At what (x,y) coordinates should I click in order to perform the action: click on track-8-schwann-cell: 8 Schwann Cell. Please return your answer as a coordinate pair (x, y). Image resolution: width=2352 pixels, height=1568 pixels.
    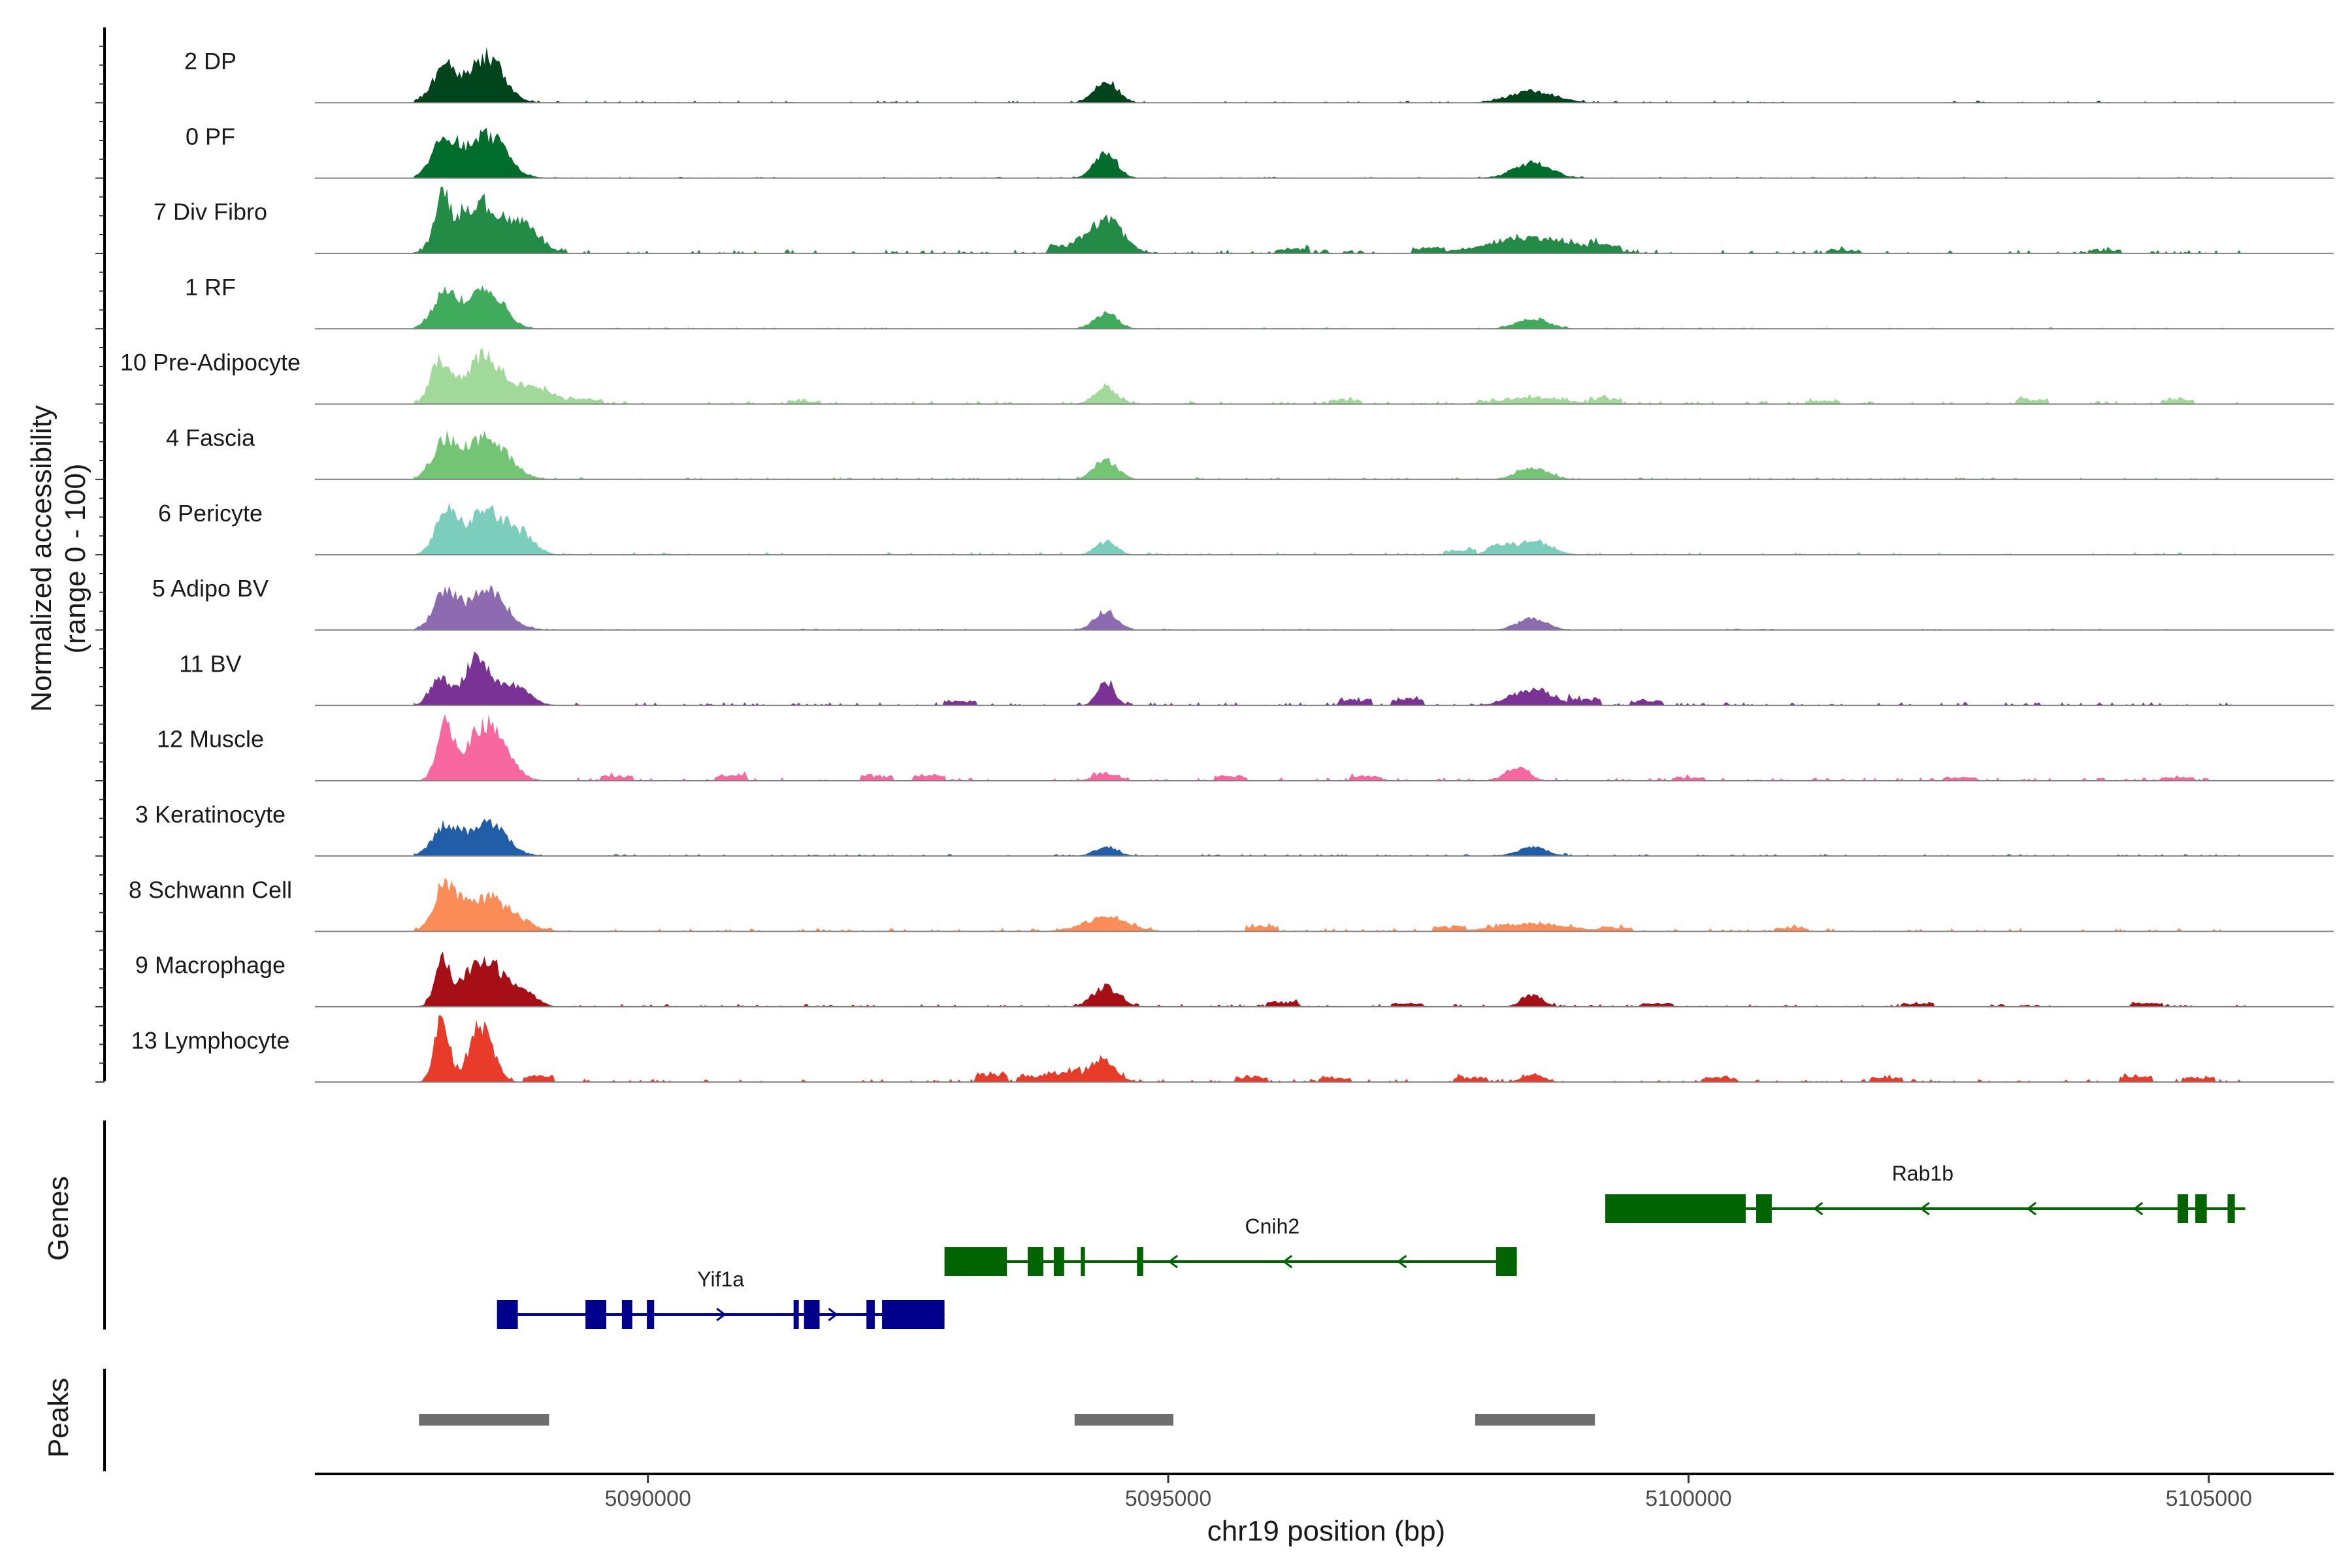
    Looking at the image, I should click on (1231, 904).